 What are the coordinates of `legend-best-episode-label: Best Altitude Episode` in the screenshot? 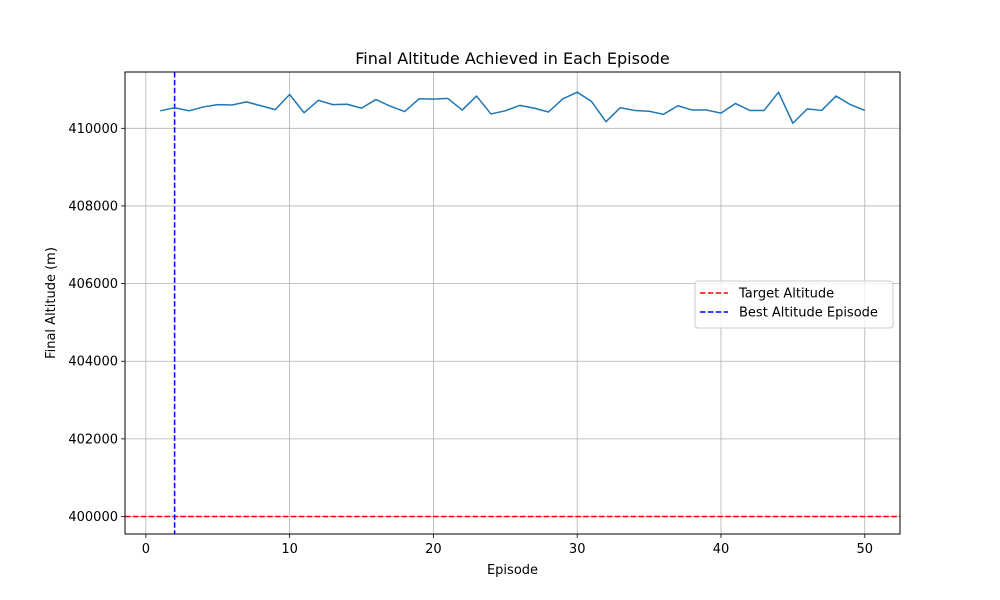 It's located at (808, 313).